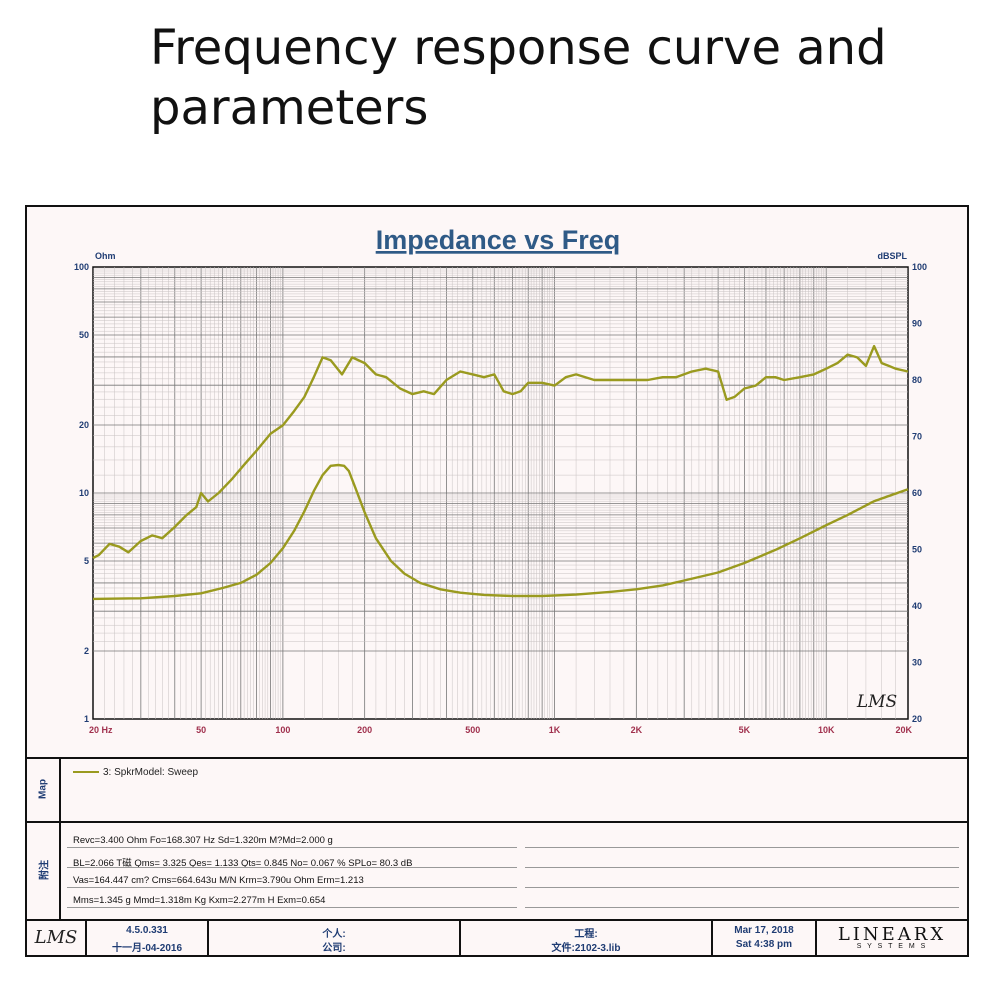  What do you see at coordinates (917, 550) in the screenshot?
I see `y-right-tick-label: 50` at bounding box center [917, 550].